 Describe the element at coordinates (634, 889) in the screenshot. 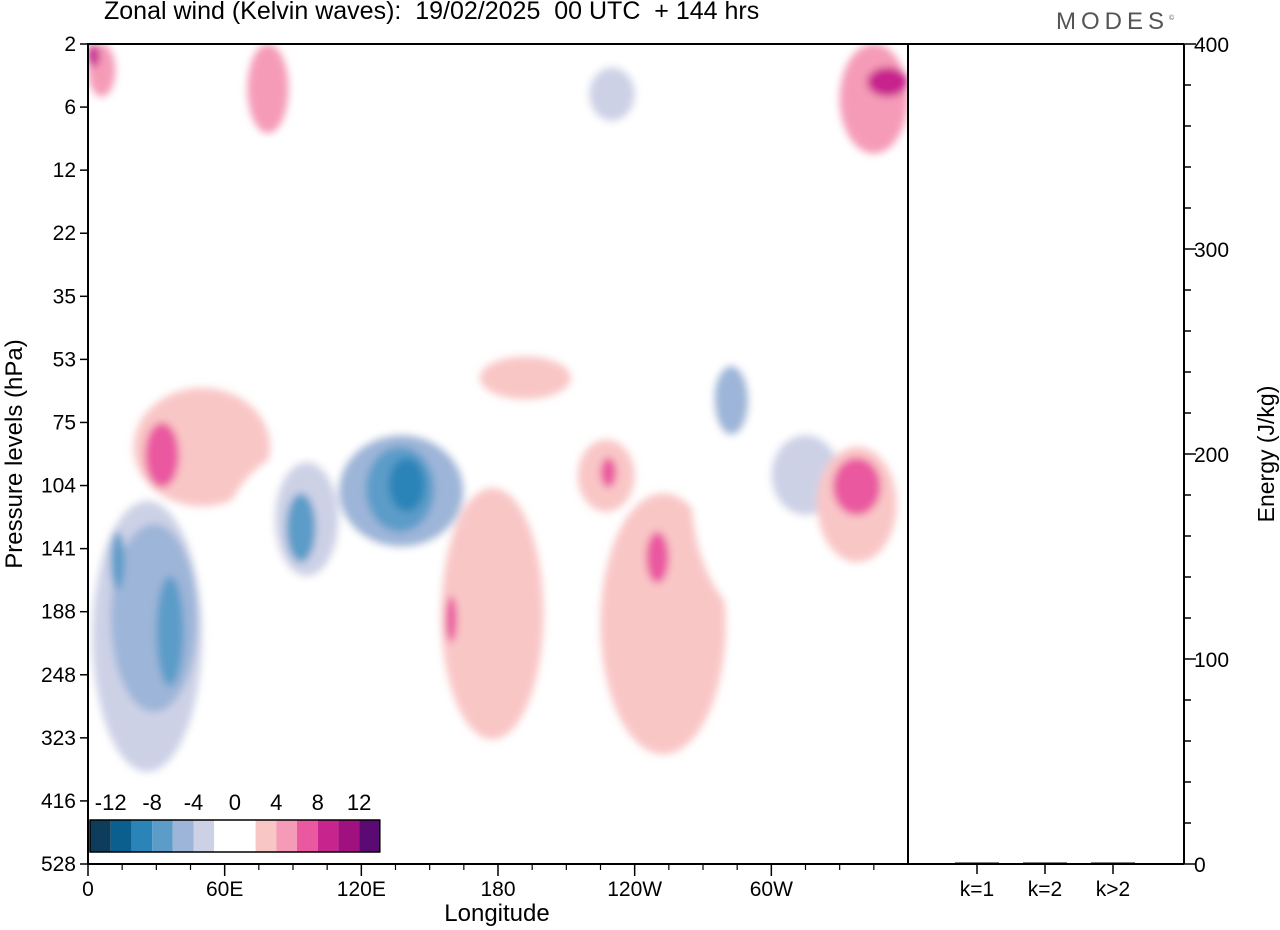

I see `x-tick-label: 120W` at that location.